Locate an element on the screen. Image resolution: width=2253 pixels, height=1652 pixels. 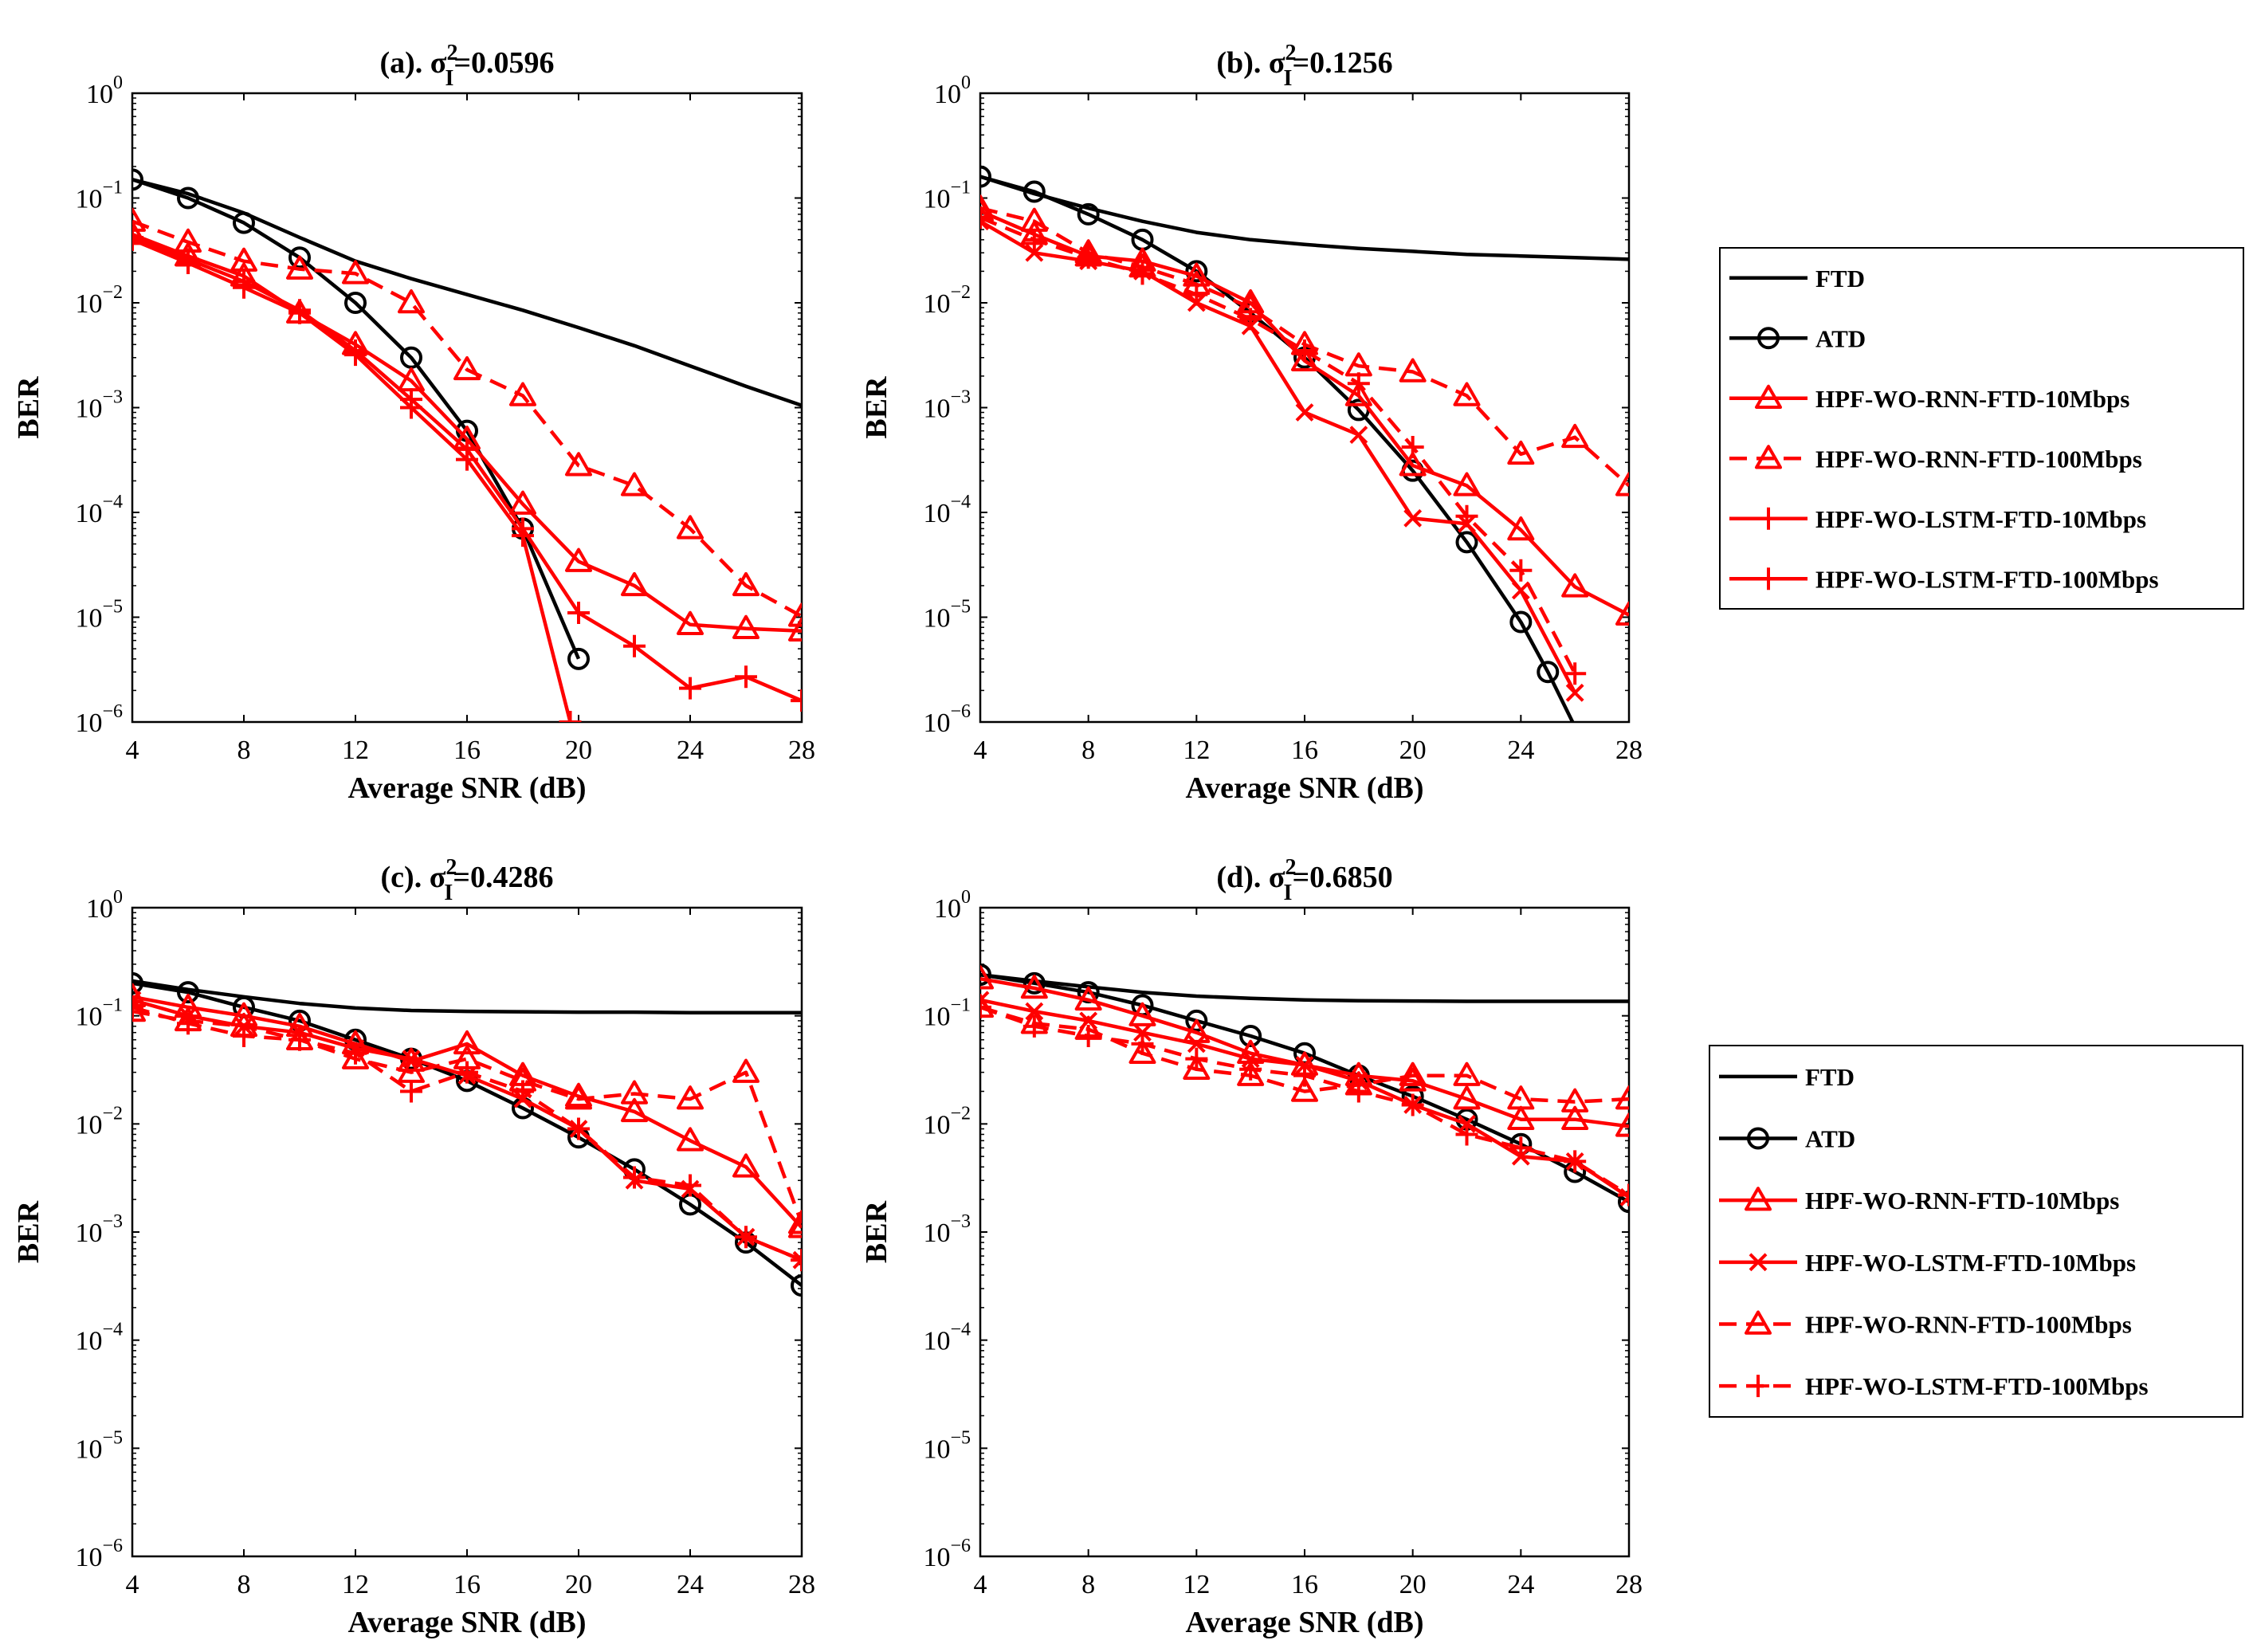
y-tick-label: 10⁻³ is located at coordinates (99, 405).